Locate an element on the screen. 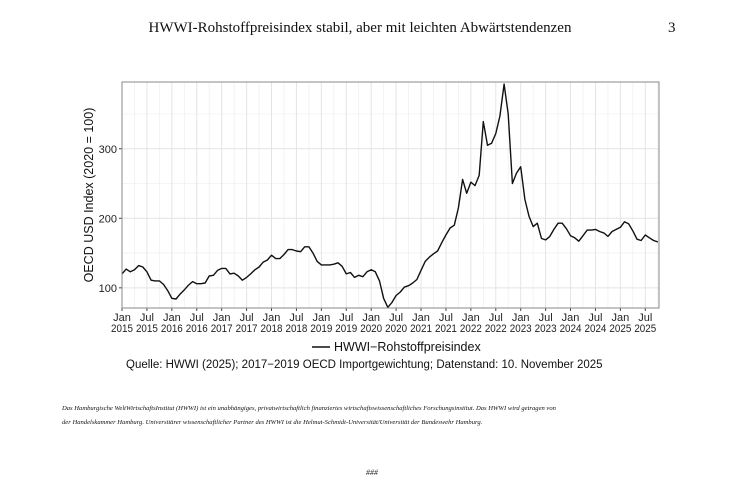  legend-label: HWWI−Rohstoffpreisindex is located at coordinates (407, 347).